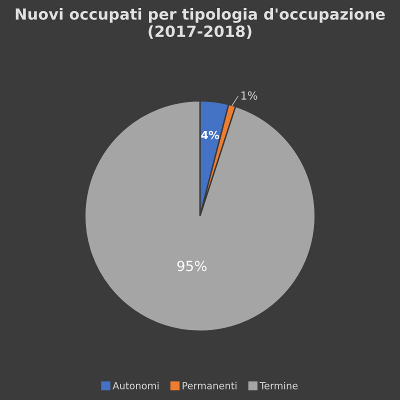 The width and height of the screenshot is (400, 400). I want to click on chart-title: Nuovi occupati per tipologia d'occupazione (2017-2018), so click(200, 23).